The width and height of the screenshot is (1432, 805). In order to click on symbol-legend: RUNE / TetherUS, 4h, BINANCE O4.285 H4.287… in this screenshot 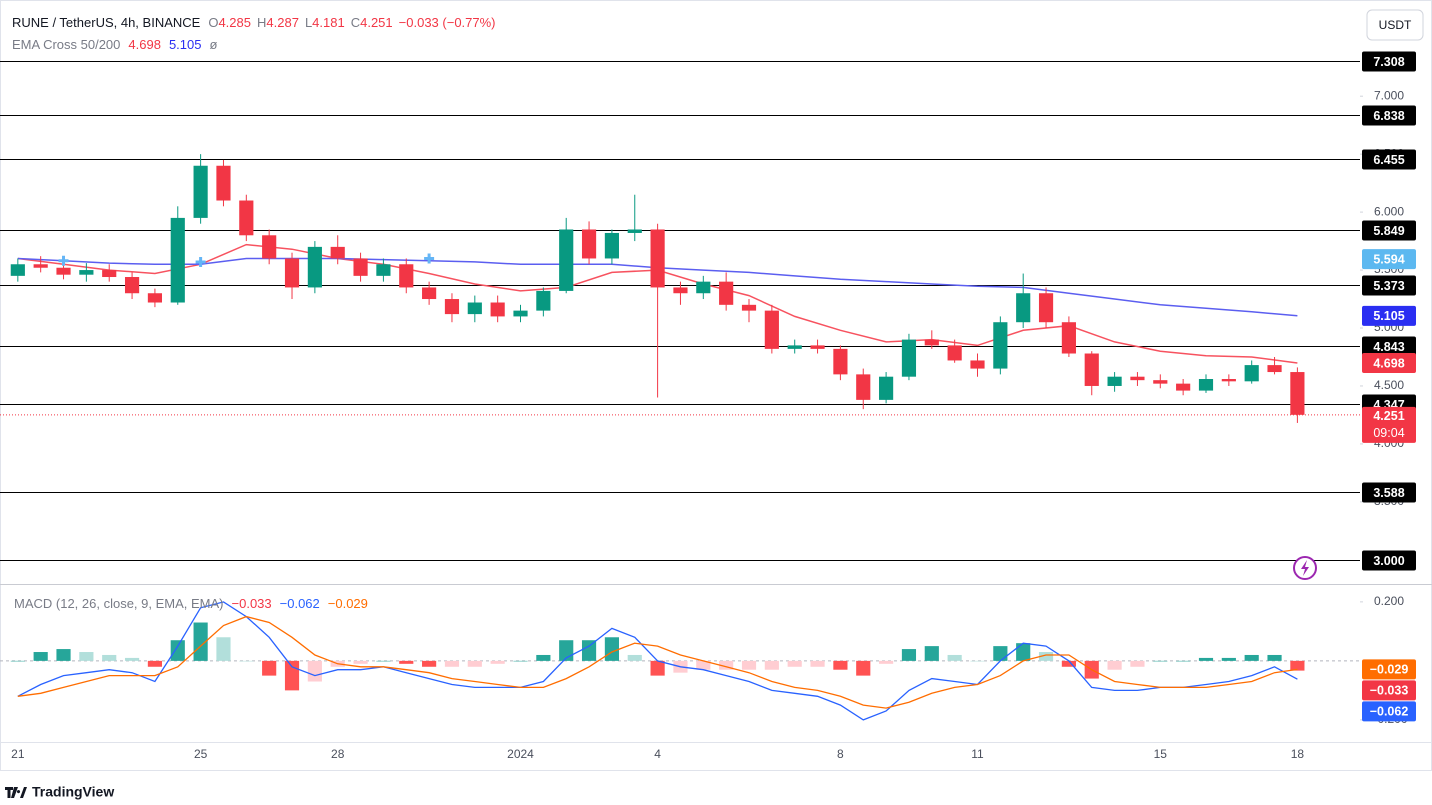, I will do `click(254, 22)`.